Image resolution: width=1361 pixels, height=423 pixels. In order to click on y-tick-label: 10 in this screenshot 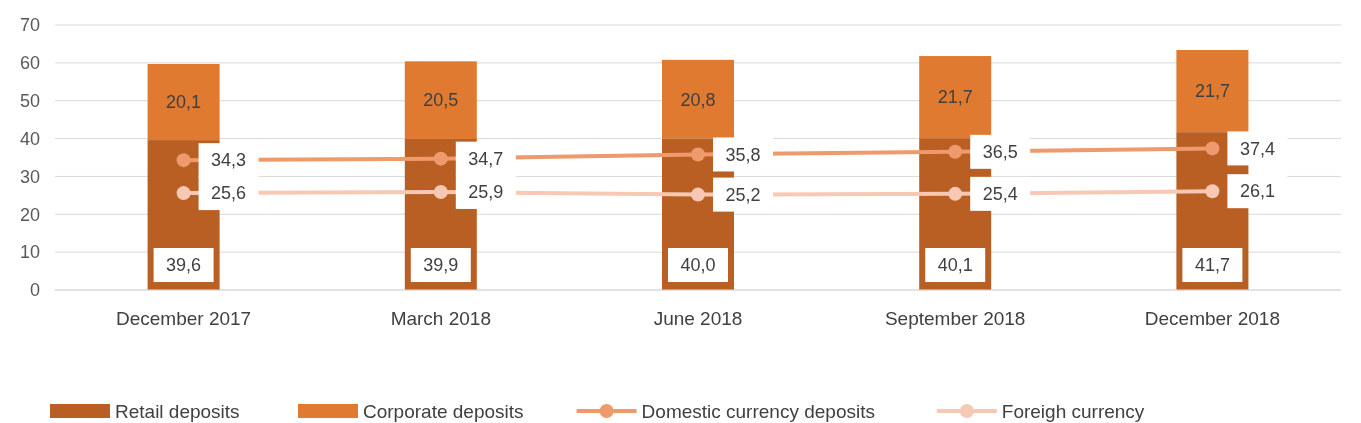, I will do `click(29, 252)`.